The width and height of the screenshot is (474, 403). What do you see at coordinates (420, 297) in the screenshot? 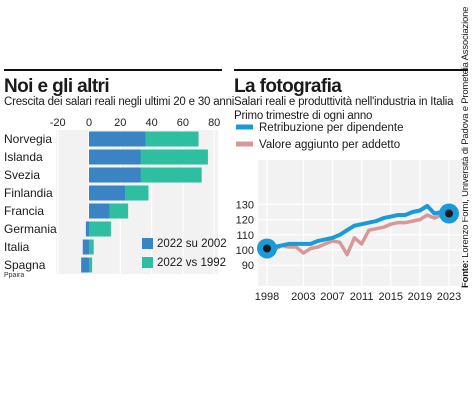
I see `line-x-tick-label: 2019` at bounding box center [420, 297].